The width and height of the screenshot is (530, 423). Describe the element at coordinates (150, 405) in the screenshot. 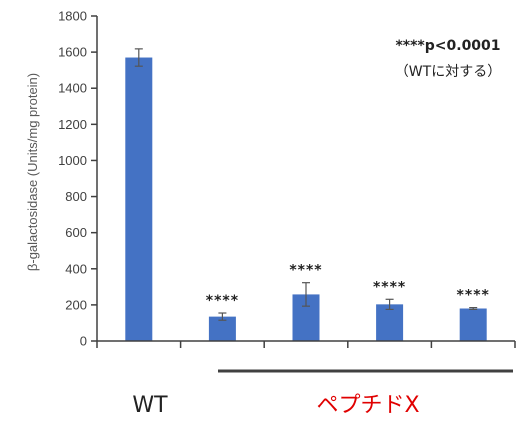

I see `group-label-wt: WT` at that location.